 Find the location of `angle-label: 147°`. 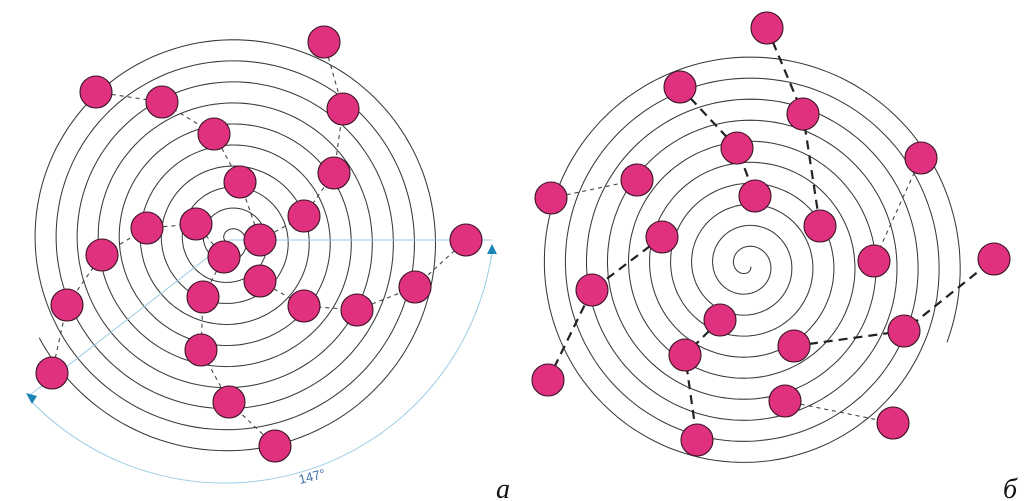

angle-label: 147° is located at coordinates (312, 476).